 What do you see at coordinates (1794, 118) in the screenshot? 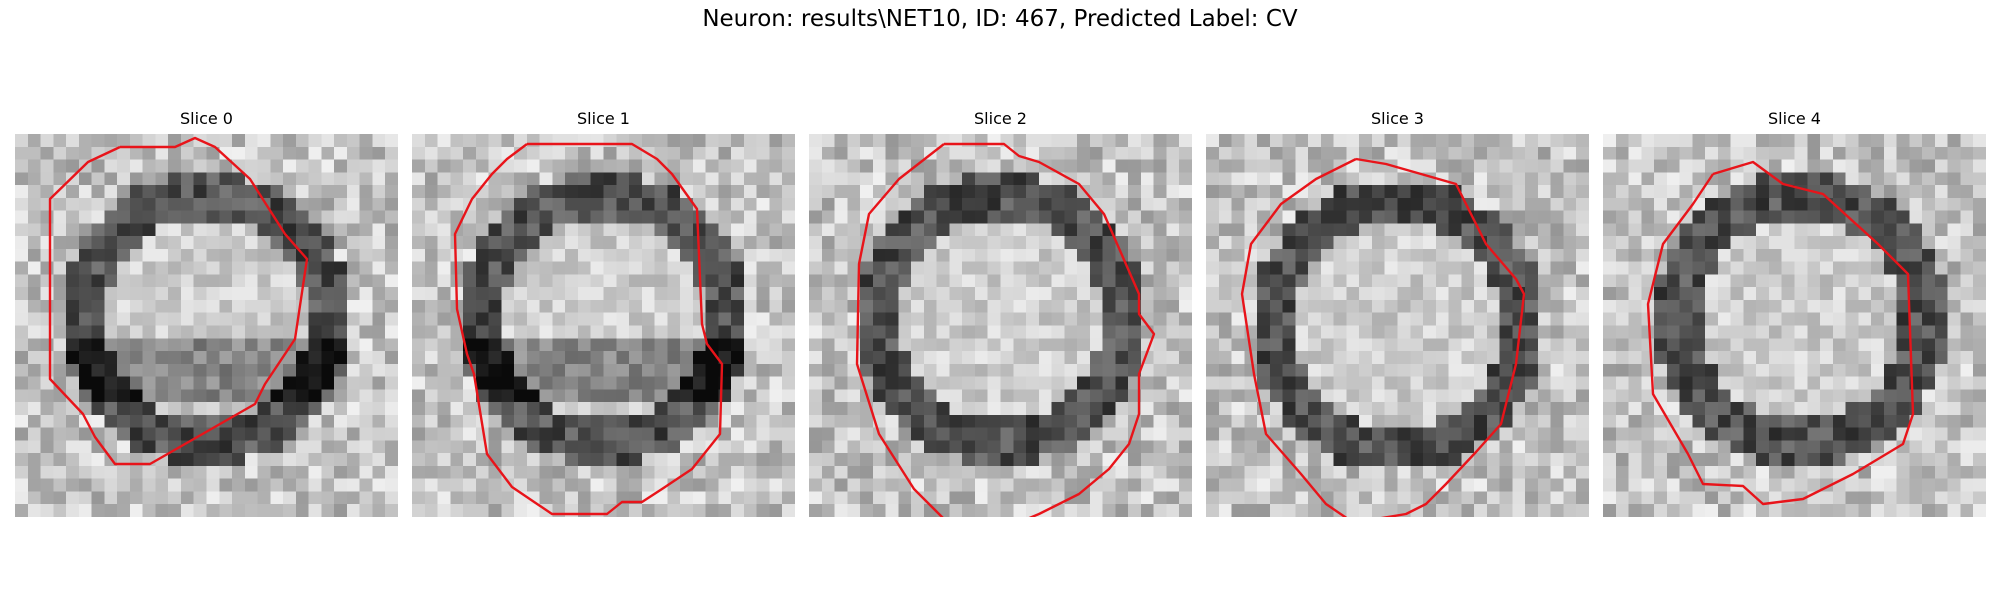
I see `slice-title: Slice 4` at bounding box center [1794, 118].